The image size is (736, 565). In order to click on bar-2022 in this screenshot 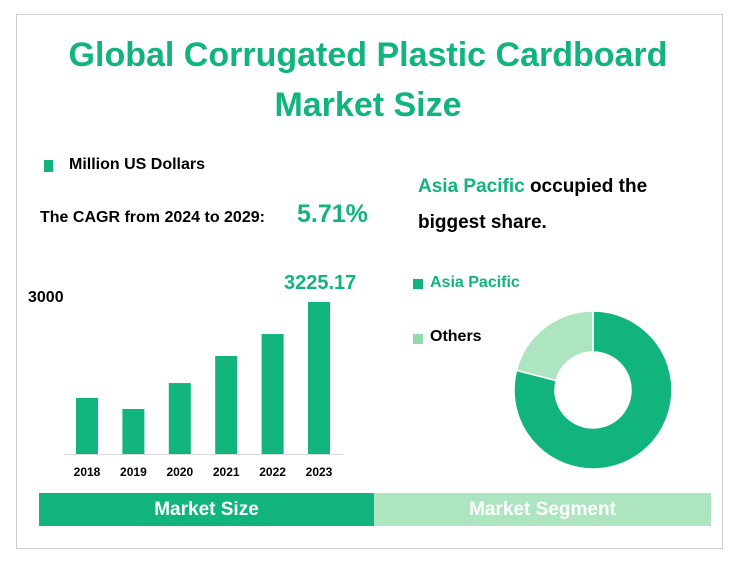, I will do `click(272, 394)`.